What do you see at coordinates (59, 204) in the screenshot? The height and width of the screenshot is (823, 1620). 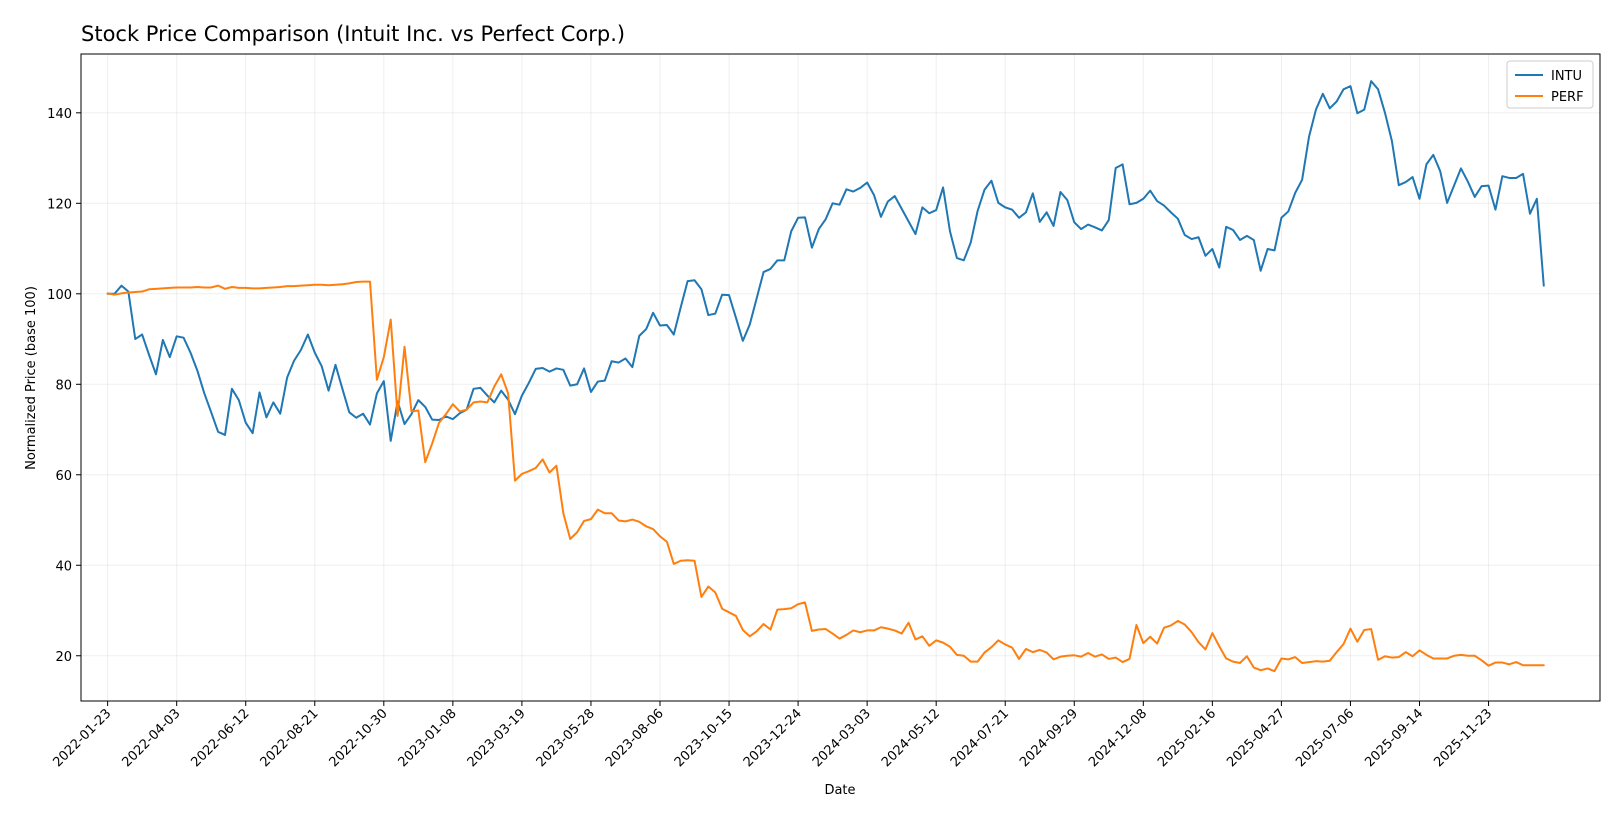 I see `y-tick-label: 120` at bounding box center [59, 204].